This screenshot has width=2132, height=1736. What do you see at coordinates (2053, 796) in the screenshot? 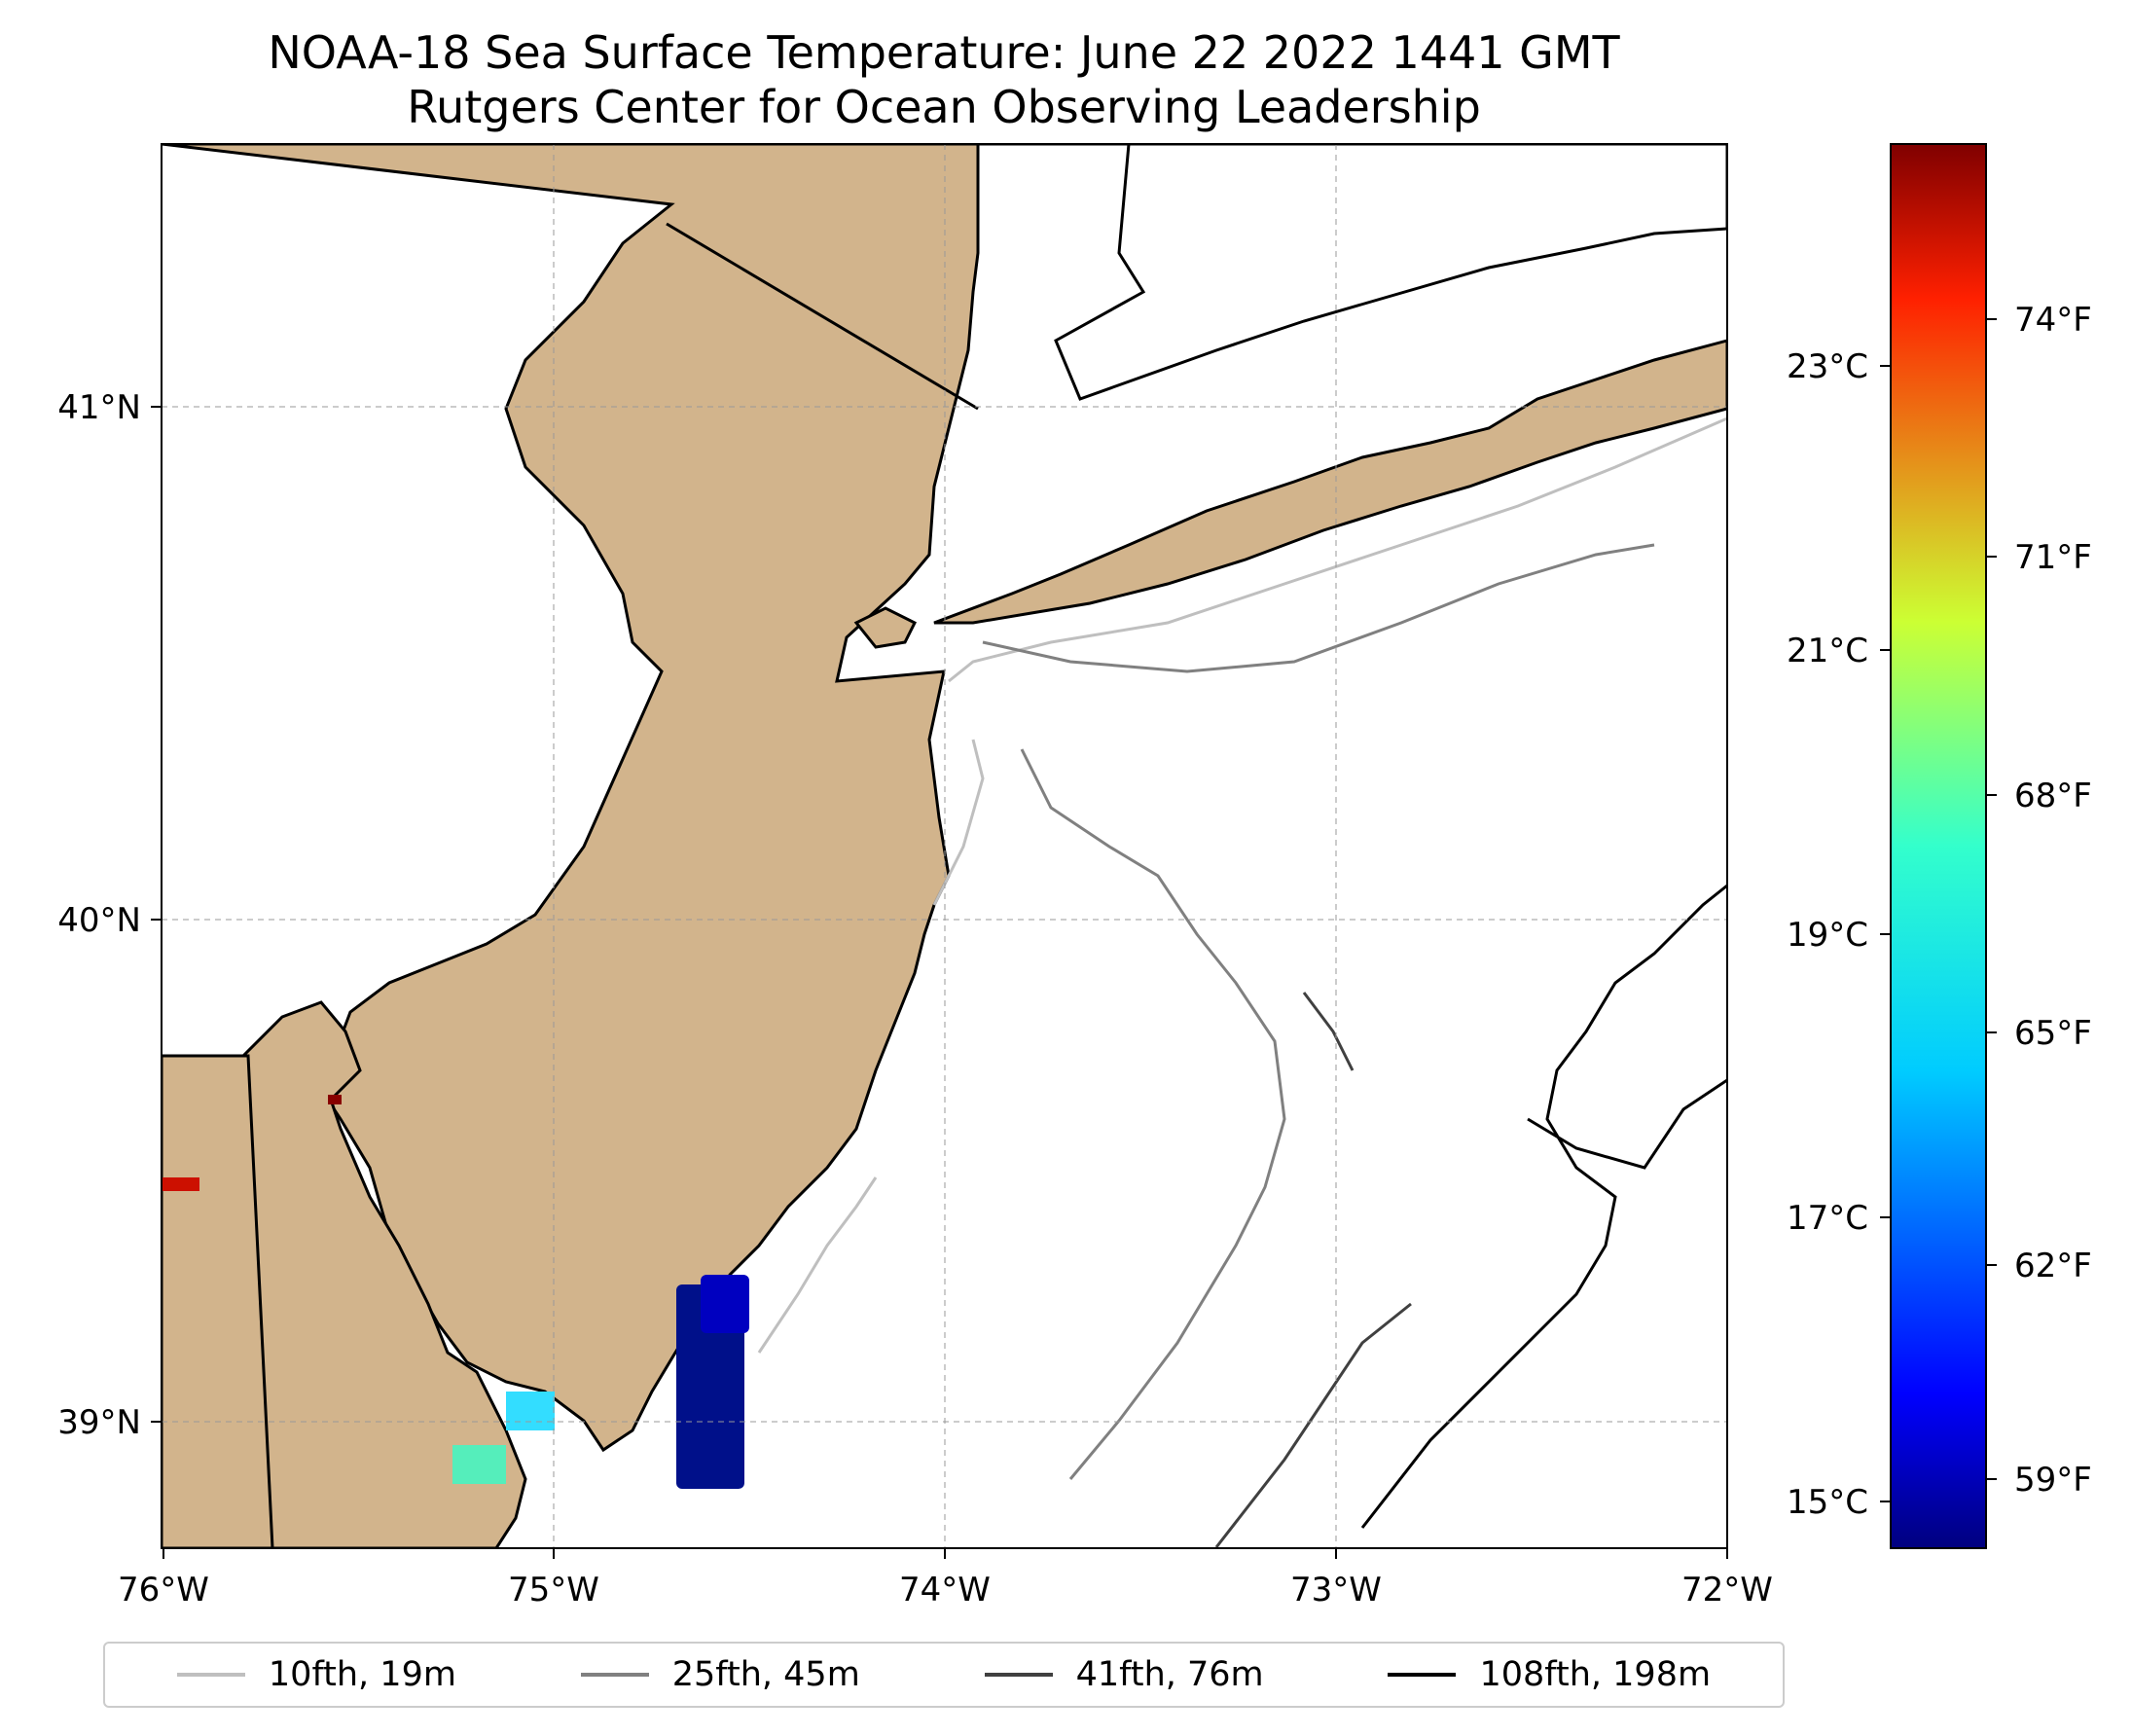
I see `colorbar-fahrenheit-label: 68°F` at bounding box center [2053, 796].